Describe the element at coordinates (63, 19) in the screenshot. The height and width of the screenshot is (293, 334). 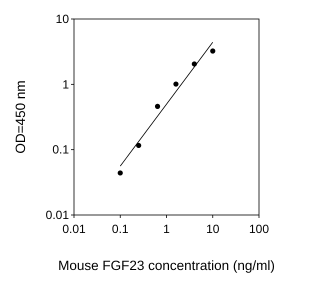
I see `y-tick-label: 10` at that location.